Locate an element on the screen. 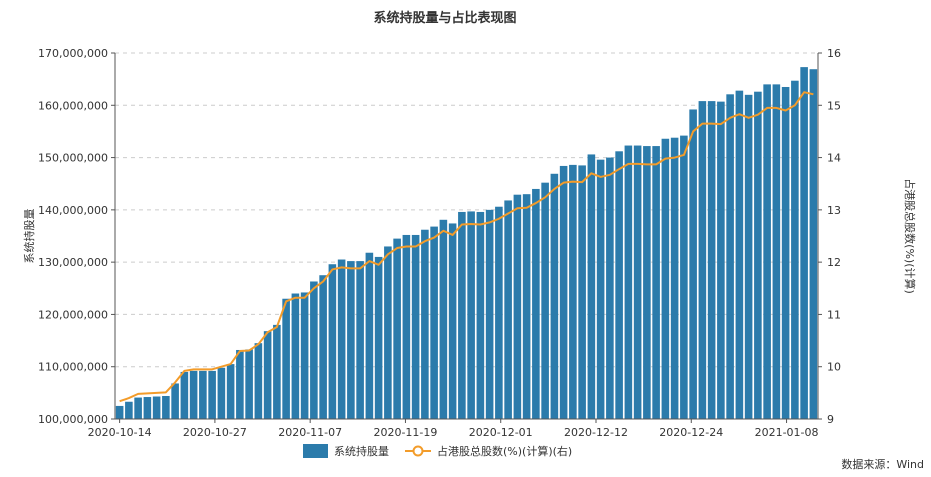 The height and width of the screenshot is (477, 931). y2-tick-label: 10 is located at coordinates (834, 367).